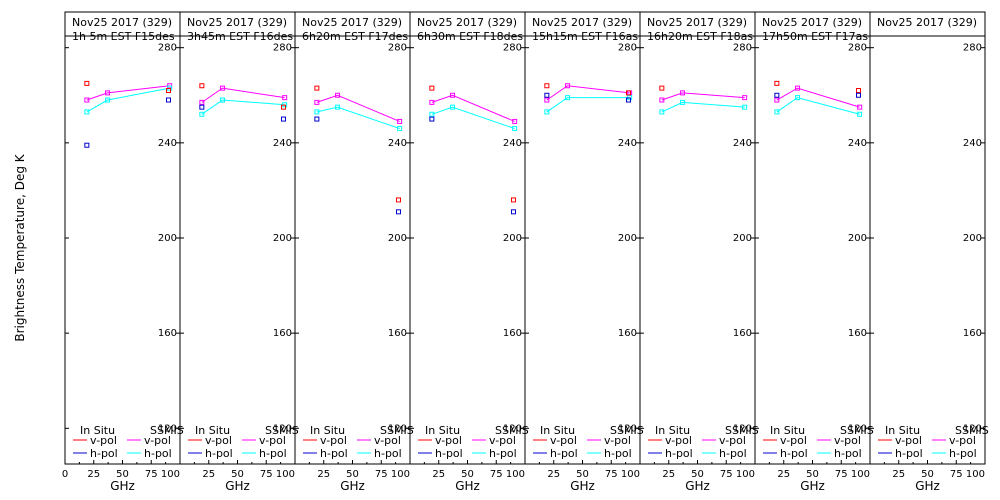  I want to click on panel-title-time: 6h30m EST F18des, so click(470, 36).